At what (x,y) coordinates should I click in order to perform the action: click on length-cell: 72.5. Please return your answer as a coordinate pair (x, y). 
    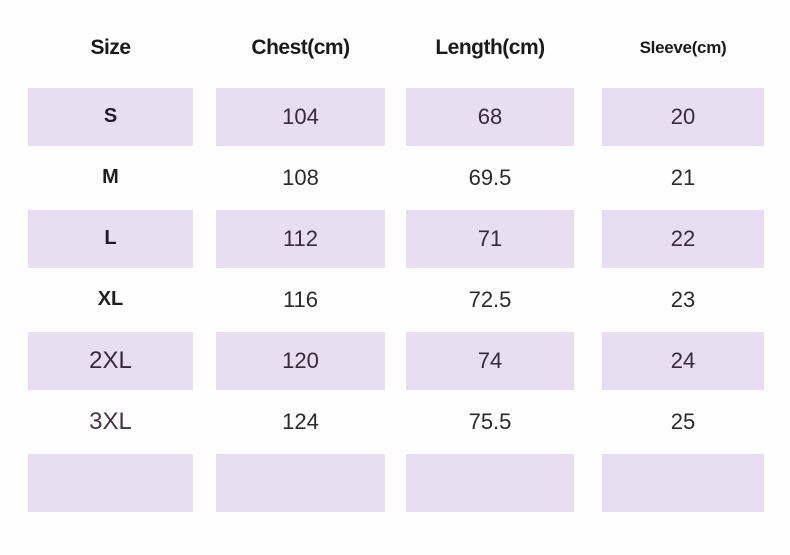
    Looking at the image, I should click on (490, 299).